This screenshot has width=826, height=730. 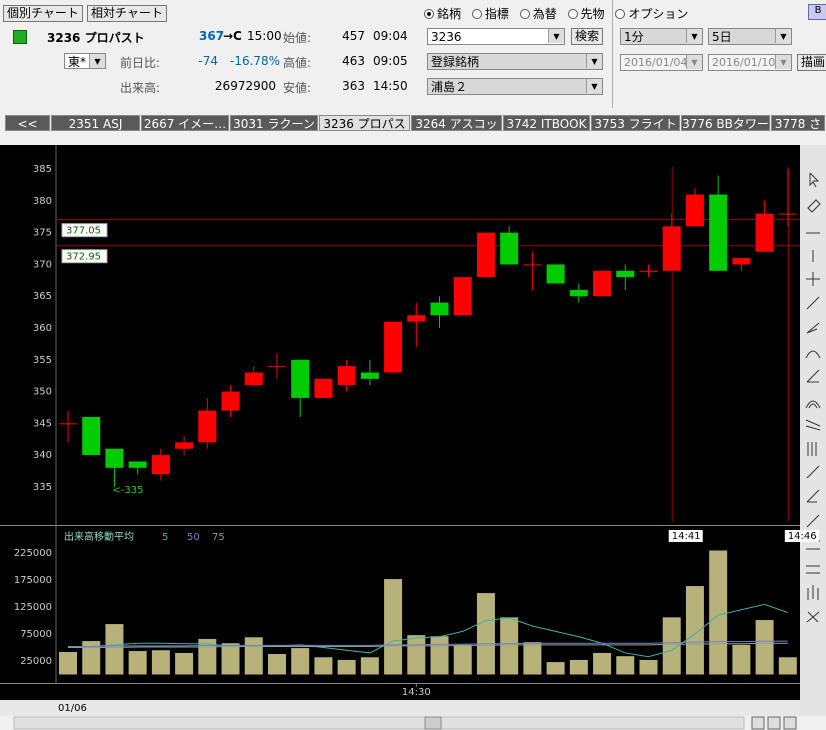 What do you see at coordinates (496, 36) in the screenshot?
I see `code-input: 3236 ▼` at bounding box center [496, 36].